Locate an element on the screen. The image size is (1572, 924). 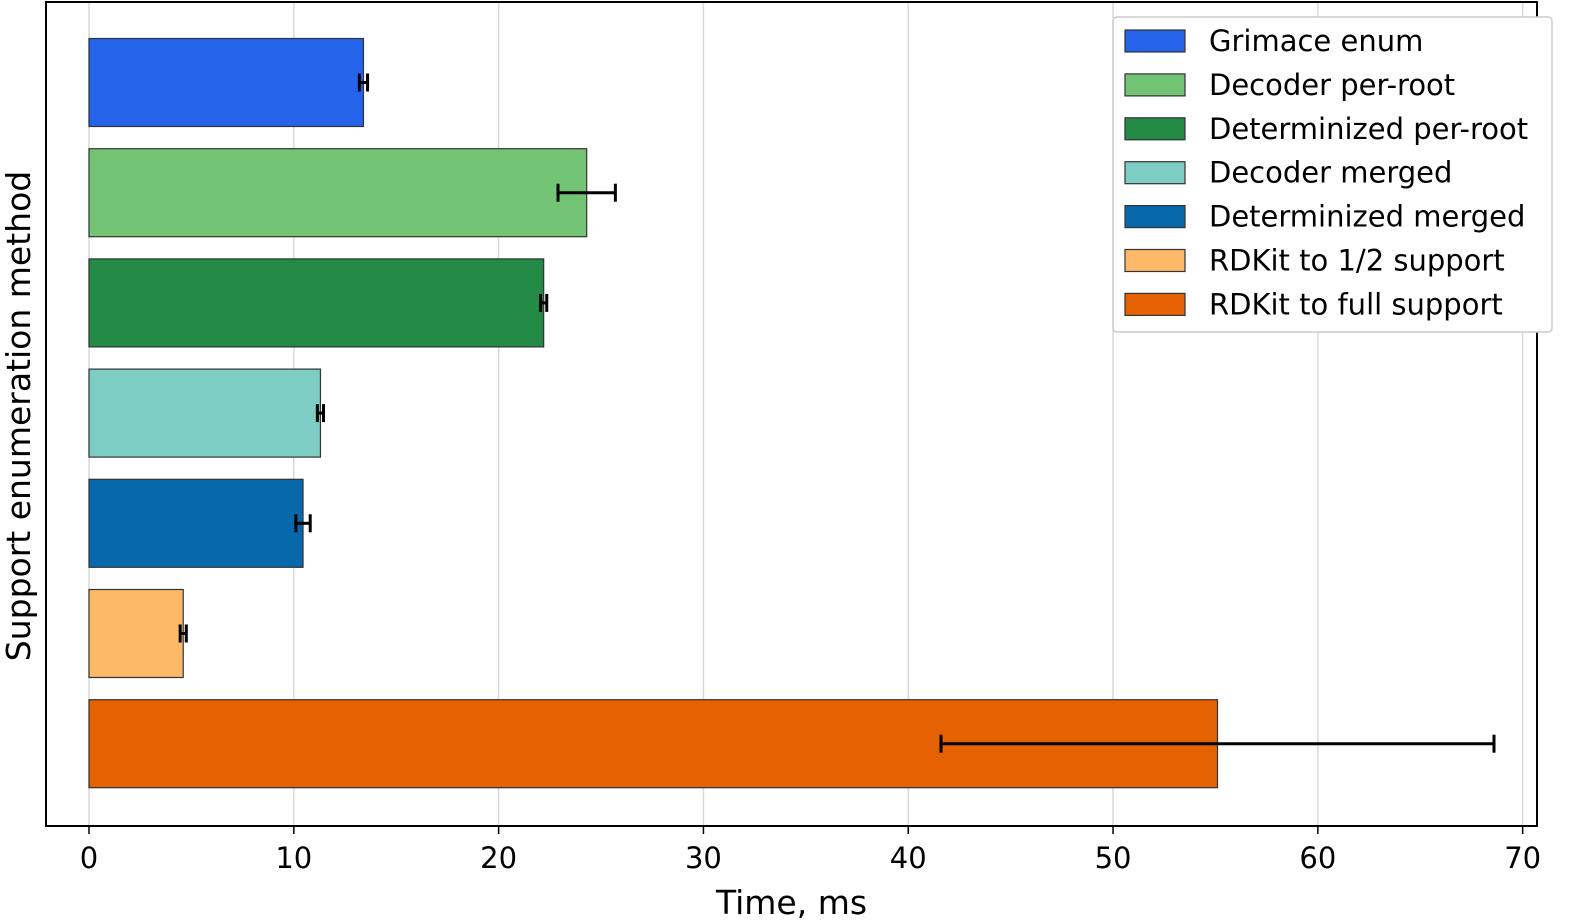
legend-label: Grimace enum is located at coordinates (1316, 41).